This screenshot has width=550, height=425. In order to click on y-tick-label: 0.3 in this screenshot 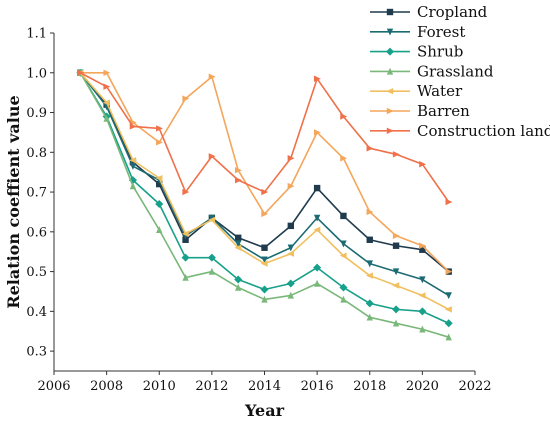, I will do `click(36, 352)`.